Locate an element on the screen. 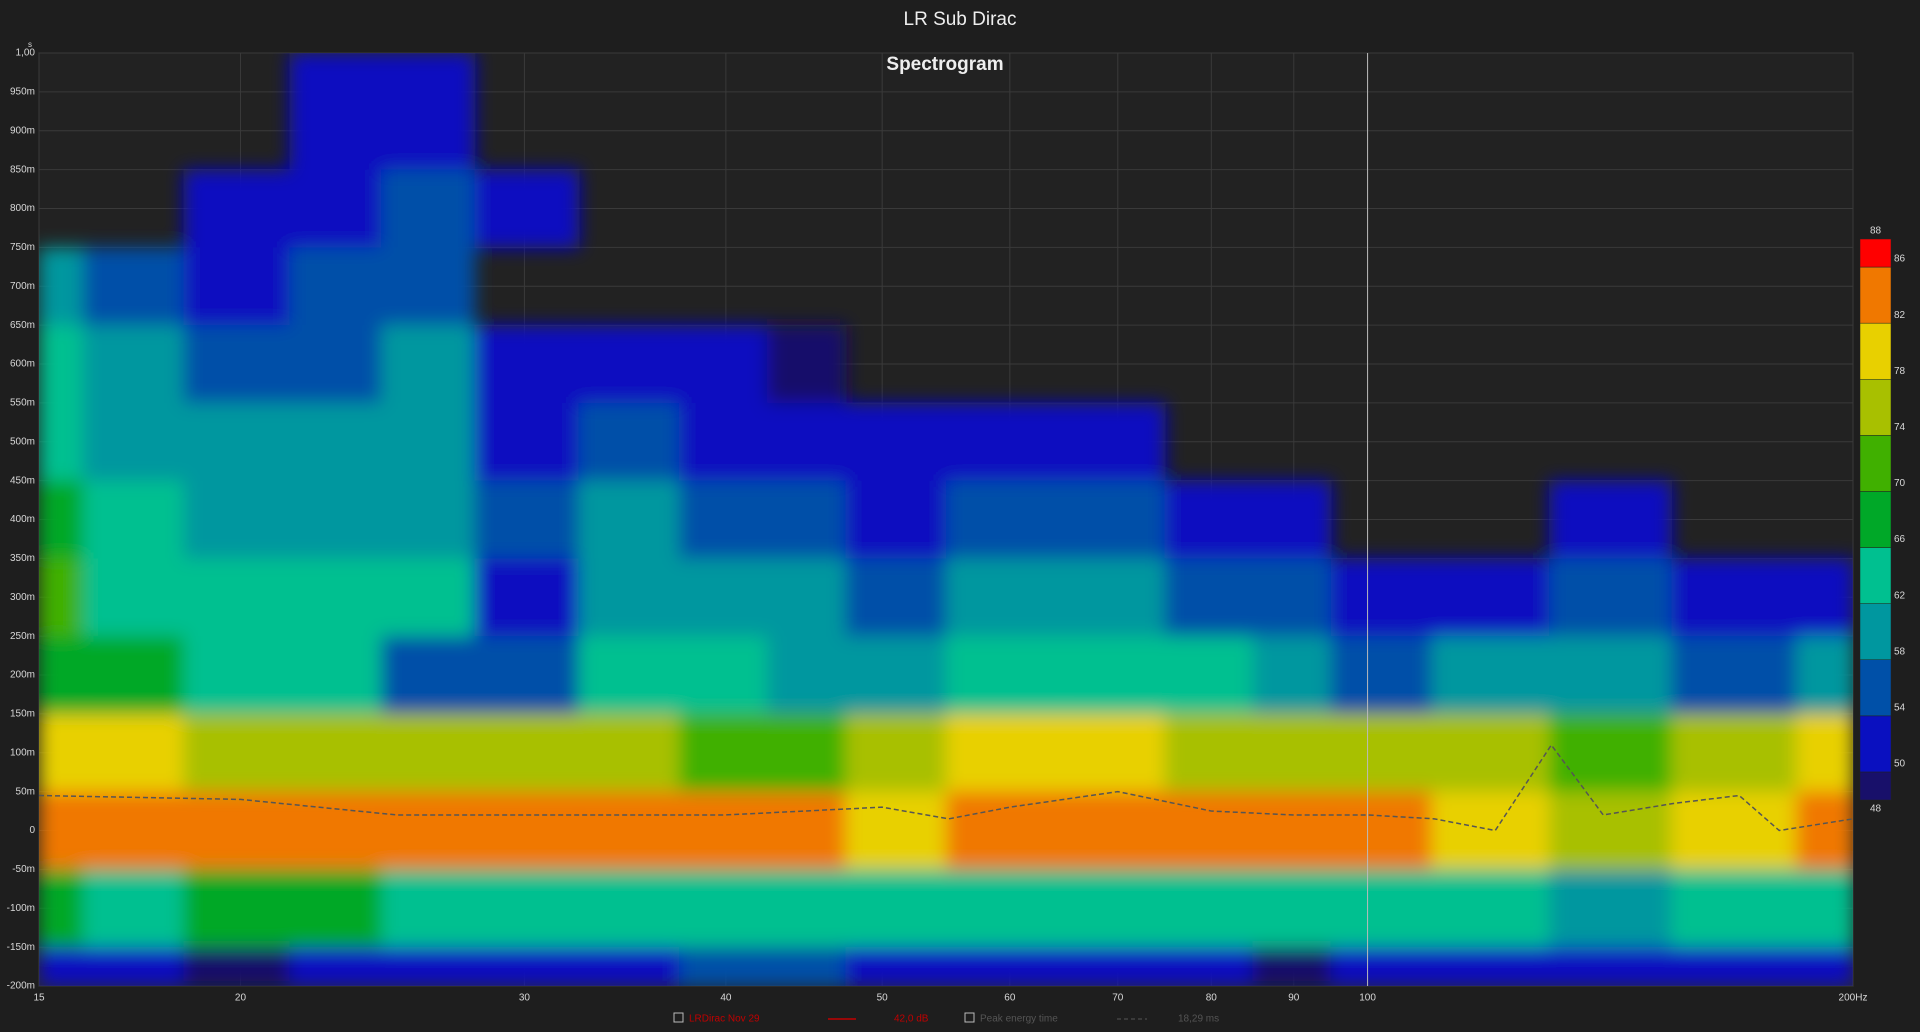 This screenshot has height=1032, width=1920. colorbar-label: 66 is located at coordinates (1900, 539).